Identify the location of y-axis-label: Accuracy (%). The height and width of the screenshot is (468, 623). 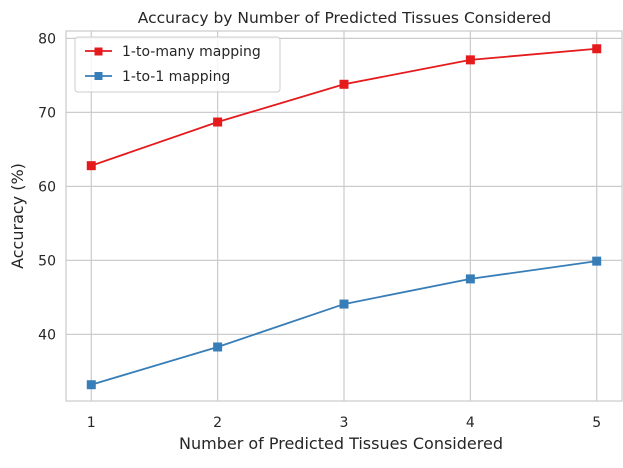
(17, 216).